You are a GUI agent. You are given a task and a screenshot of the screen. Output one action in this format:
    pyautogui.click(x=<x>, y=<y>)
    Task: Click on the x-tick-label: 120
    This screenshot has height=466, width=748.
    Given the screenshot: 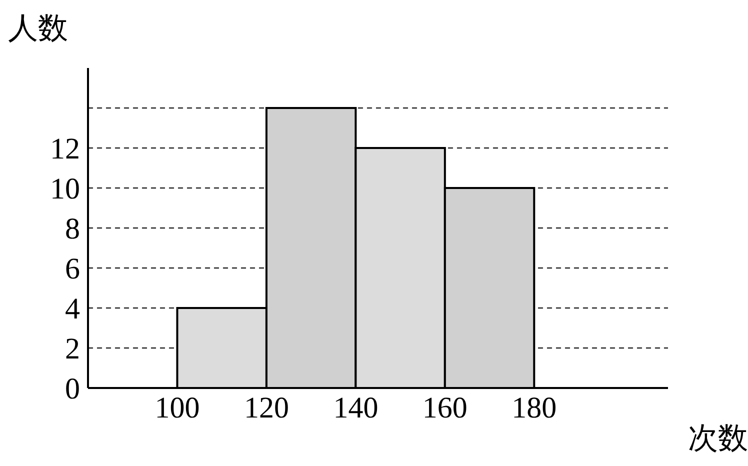 What is the action you would take?
    pyautogui.click(x=266, y=407)
    